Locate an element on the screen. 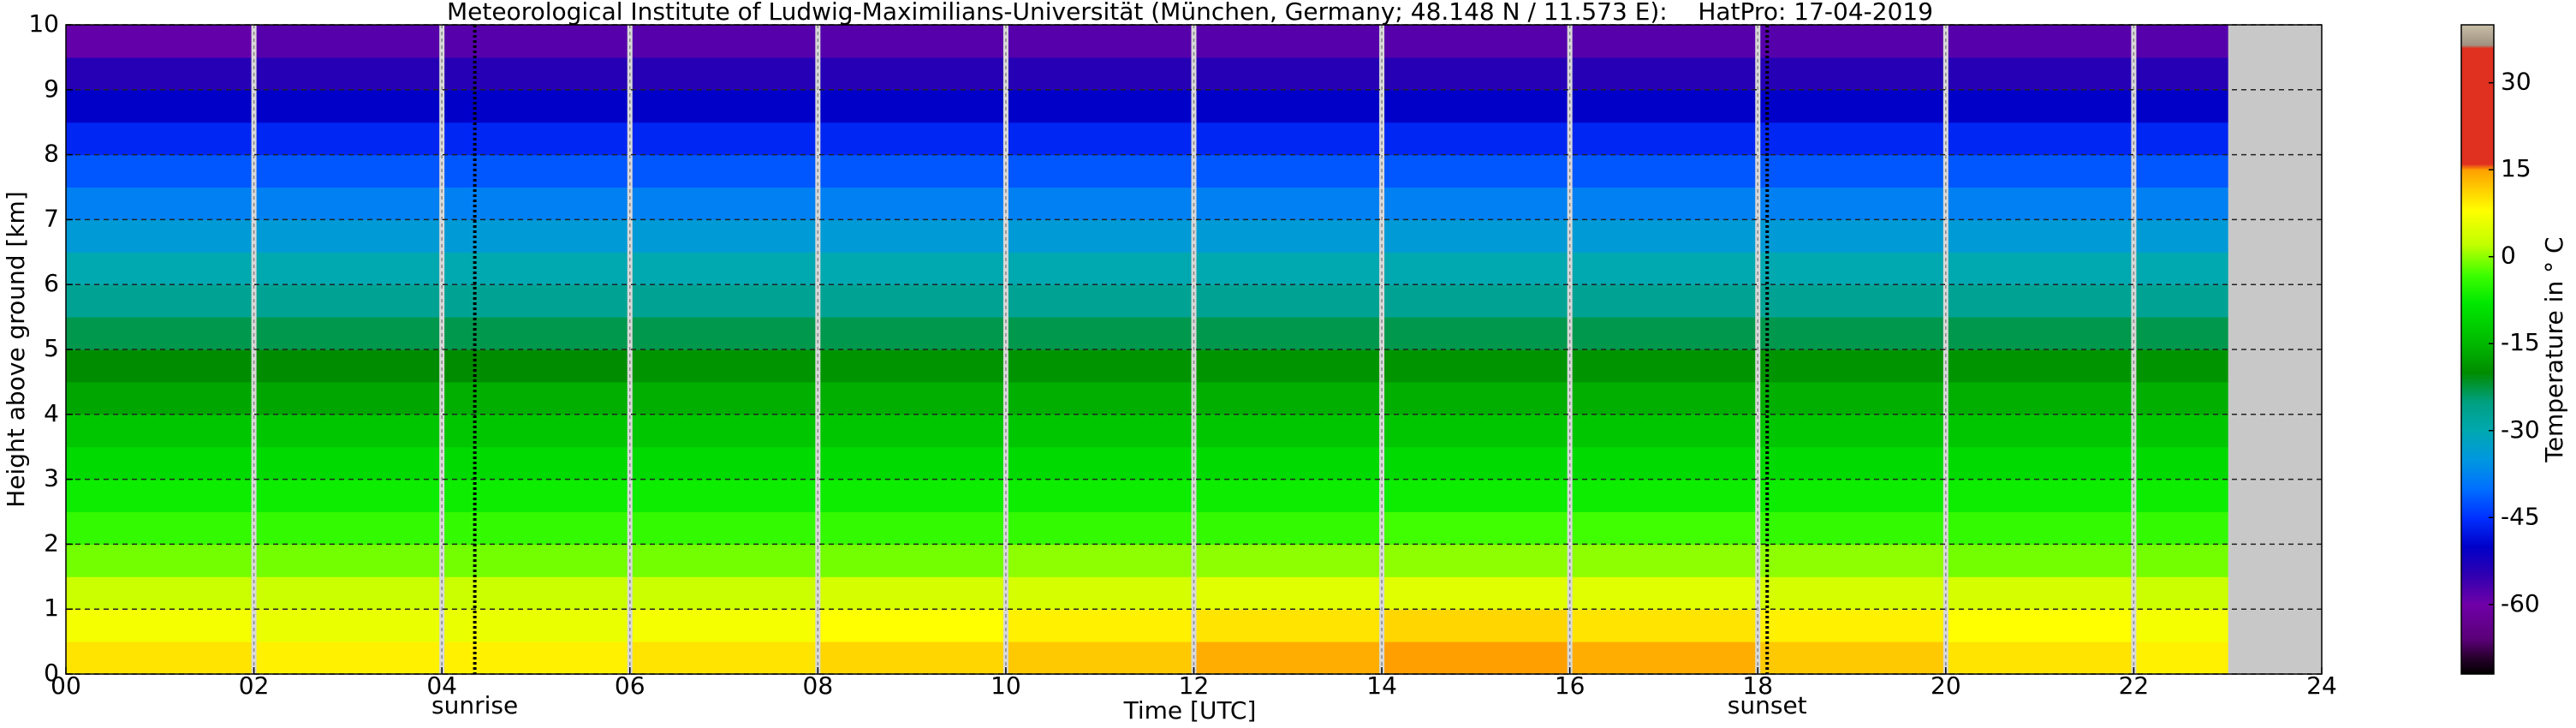 This screenshot has height=728, width=2576. colorbar-tick-label: 30 is located at coordinates (2516, 82).